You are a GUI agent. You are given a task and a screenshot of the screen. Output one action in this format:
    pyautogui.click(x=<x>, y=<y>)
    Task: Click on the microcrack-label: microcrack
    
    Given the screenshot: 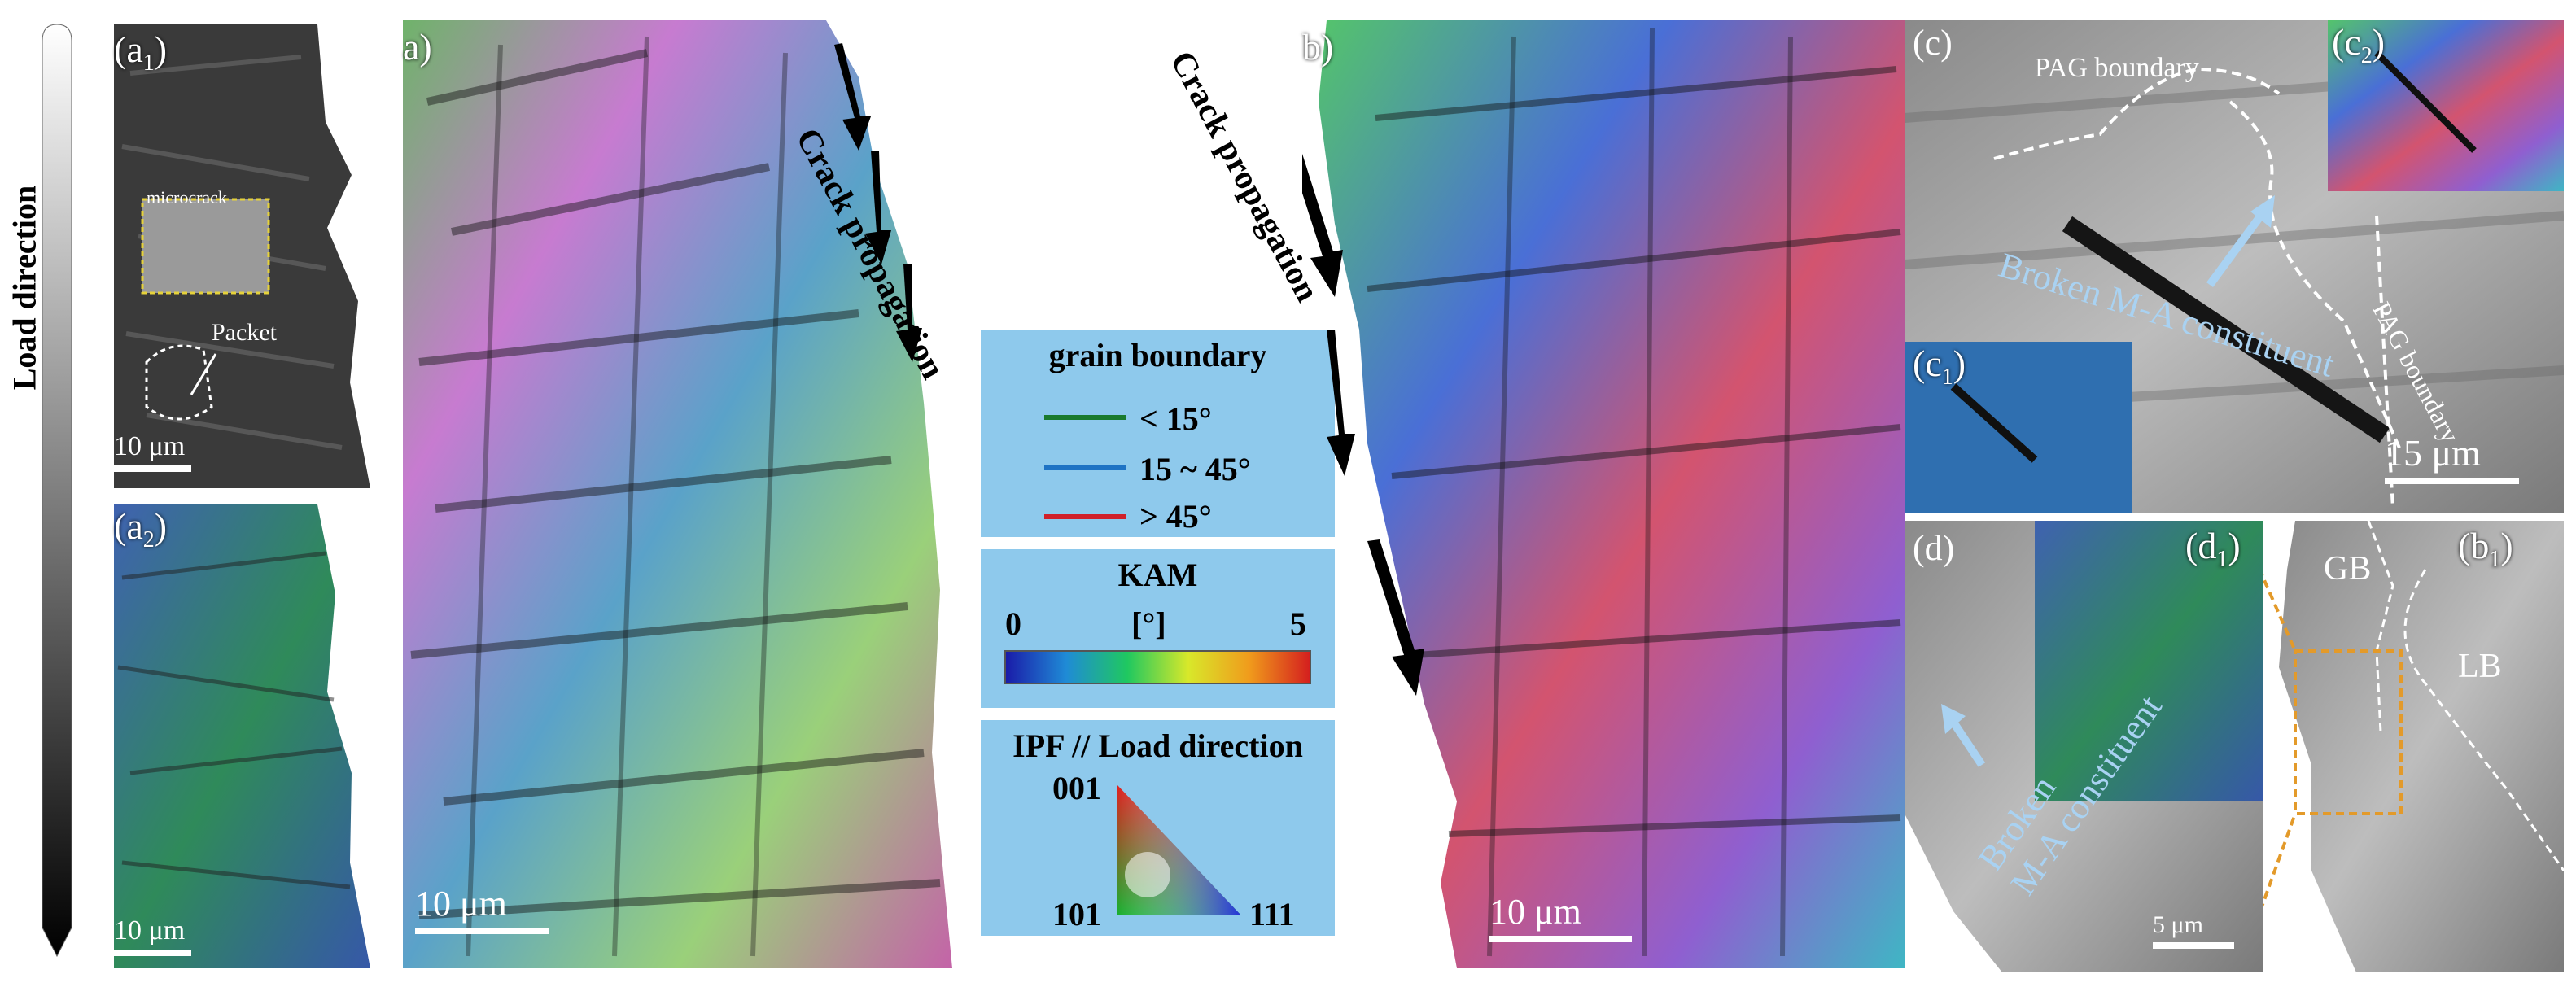 What is the action you would take?
    pyautogui.click(x=187, y=197)
    